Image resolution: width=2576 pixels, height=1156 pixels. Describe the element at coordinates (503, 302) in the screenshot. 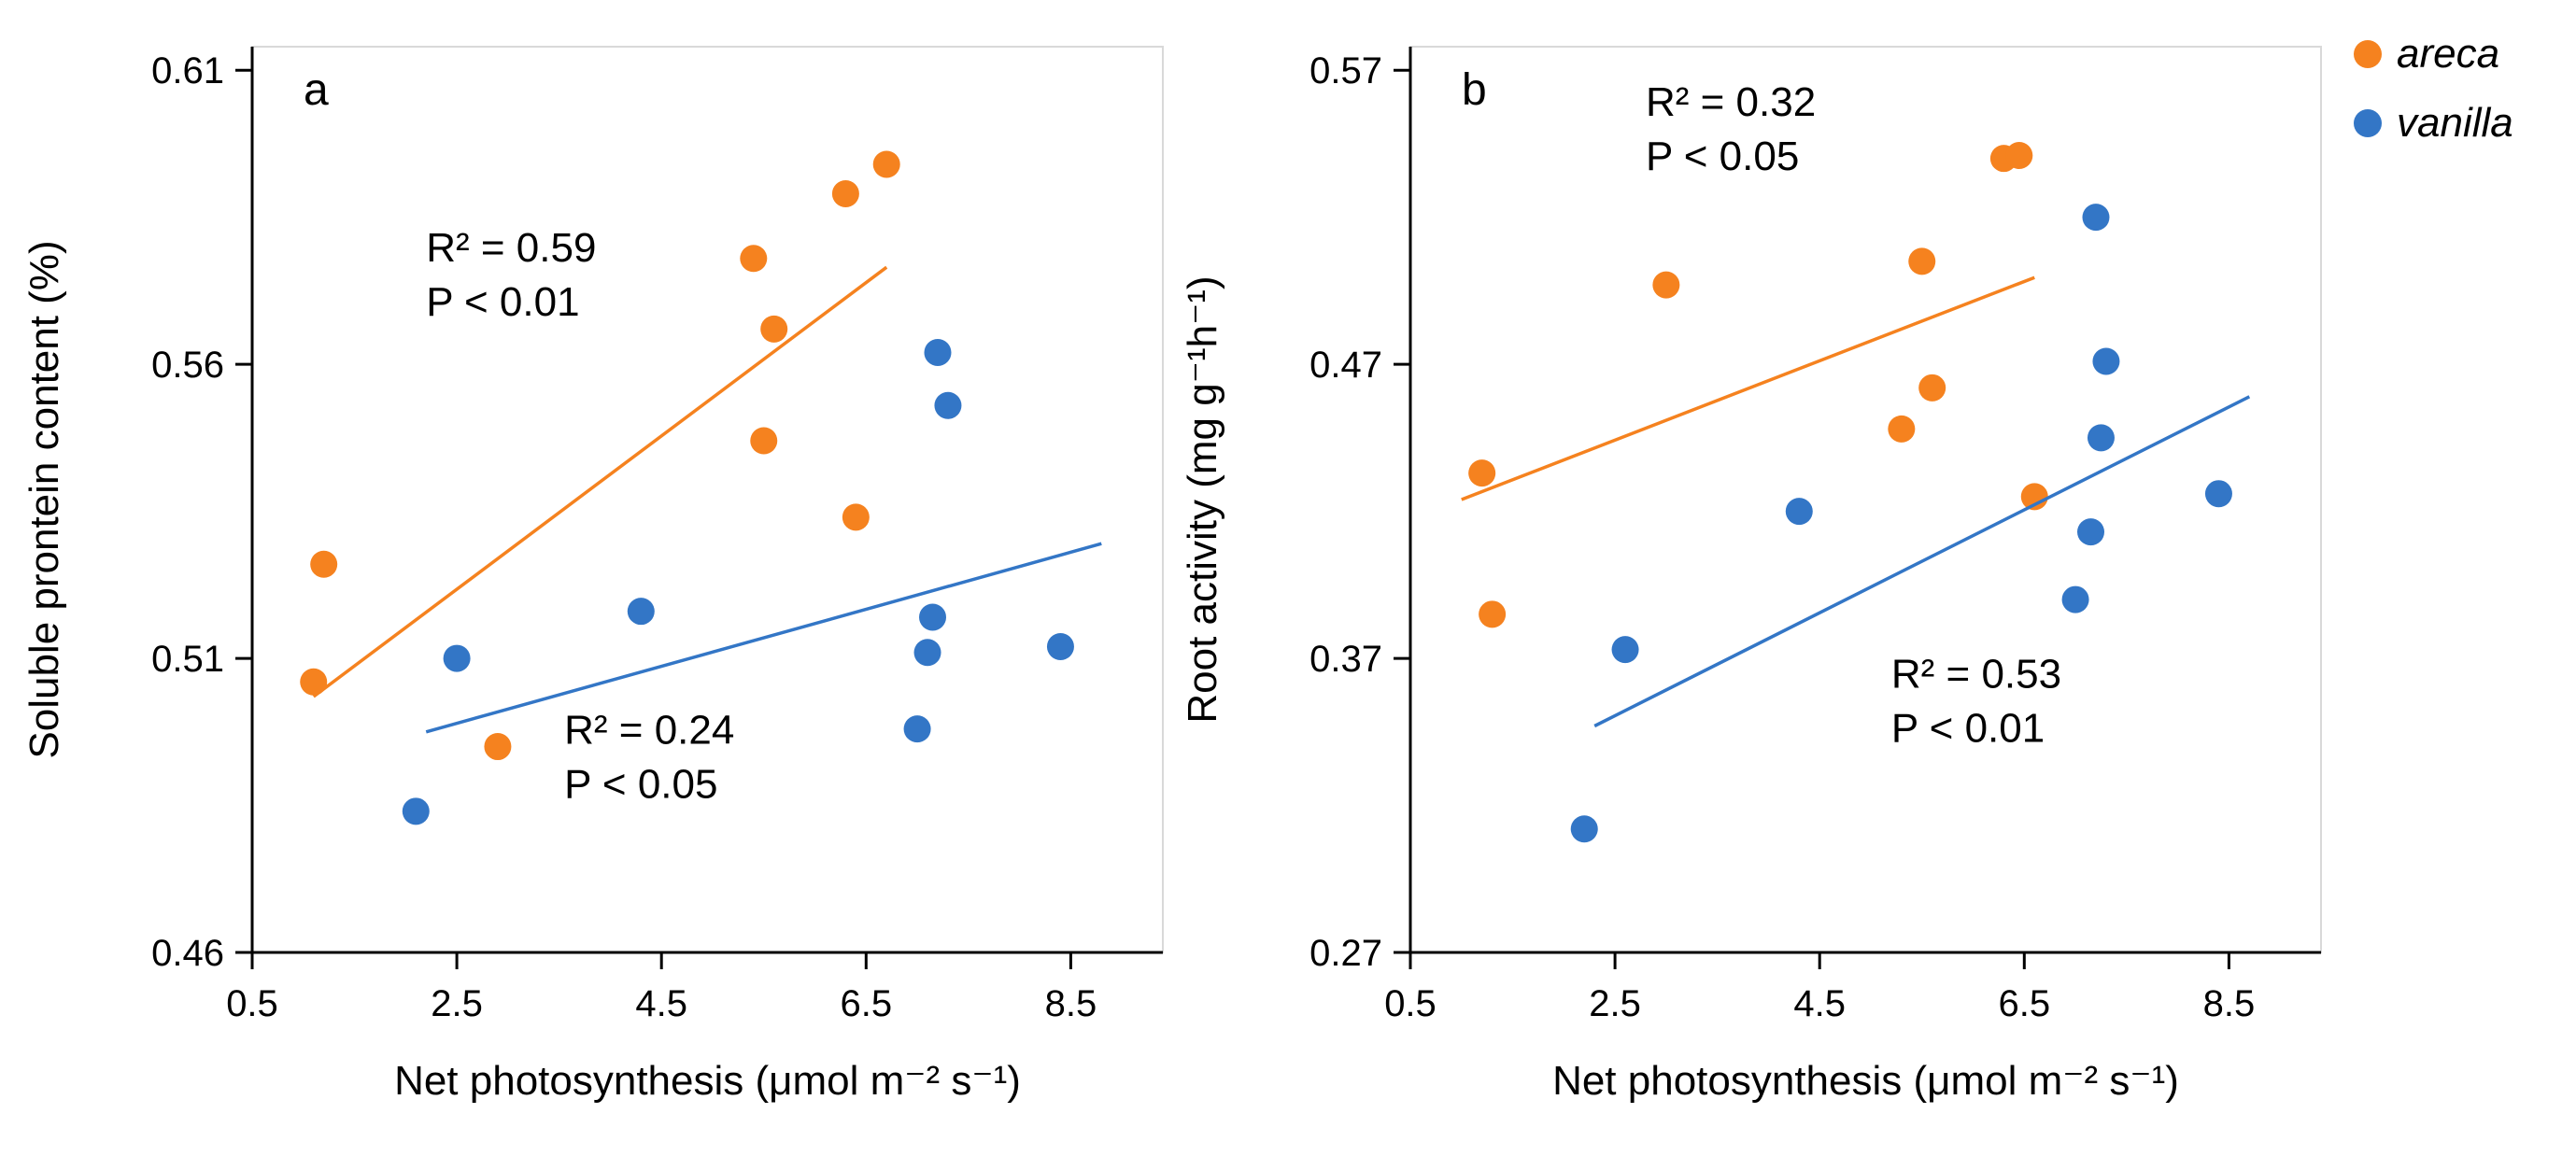

I see `areca-stats-annotation: P < 0.01` at that location.